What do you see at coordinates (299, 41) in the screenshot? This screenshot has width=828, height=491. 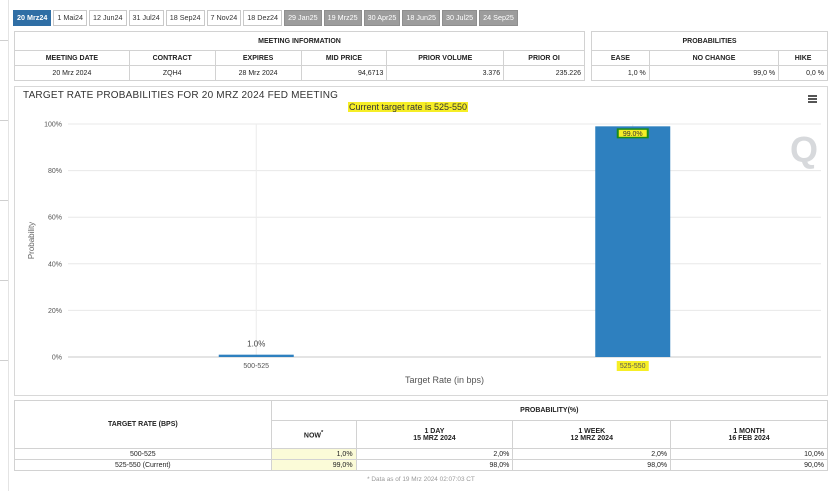 I see `meeting-info-header: MEETING INFORMATION` at bounding box center [299, 41].